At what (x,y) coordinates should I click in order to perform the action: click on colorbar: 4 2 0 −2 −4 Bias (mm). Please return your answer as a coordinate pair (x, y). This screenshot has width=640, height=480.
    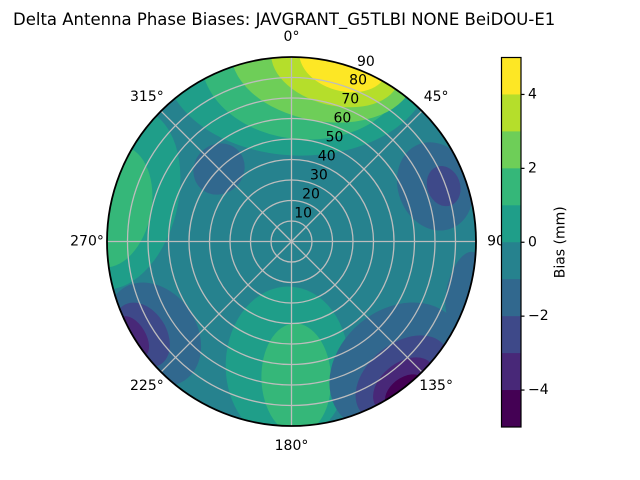
    Looking at the image, I should click on (534, 242).